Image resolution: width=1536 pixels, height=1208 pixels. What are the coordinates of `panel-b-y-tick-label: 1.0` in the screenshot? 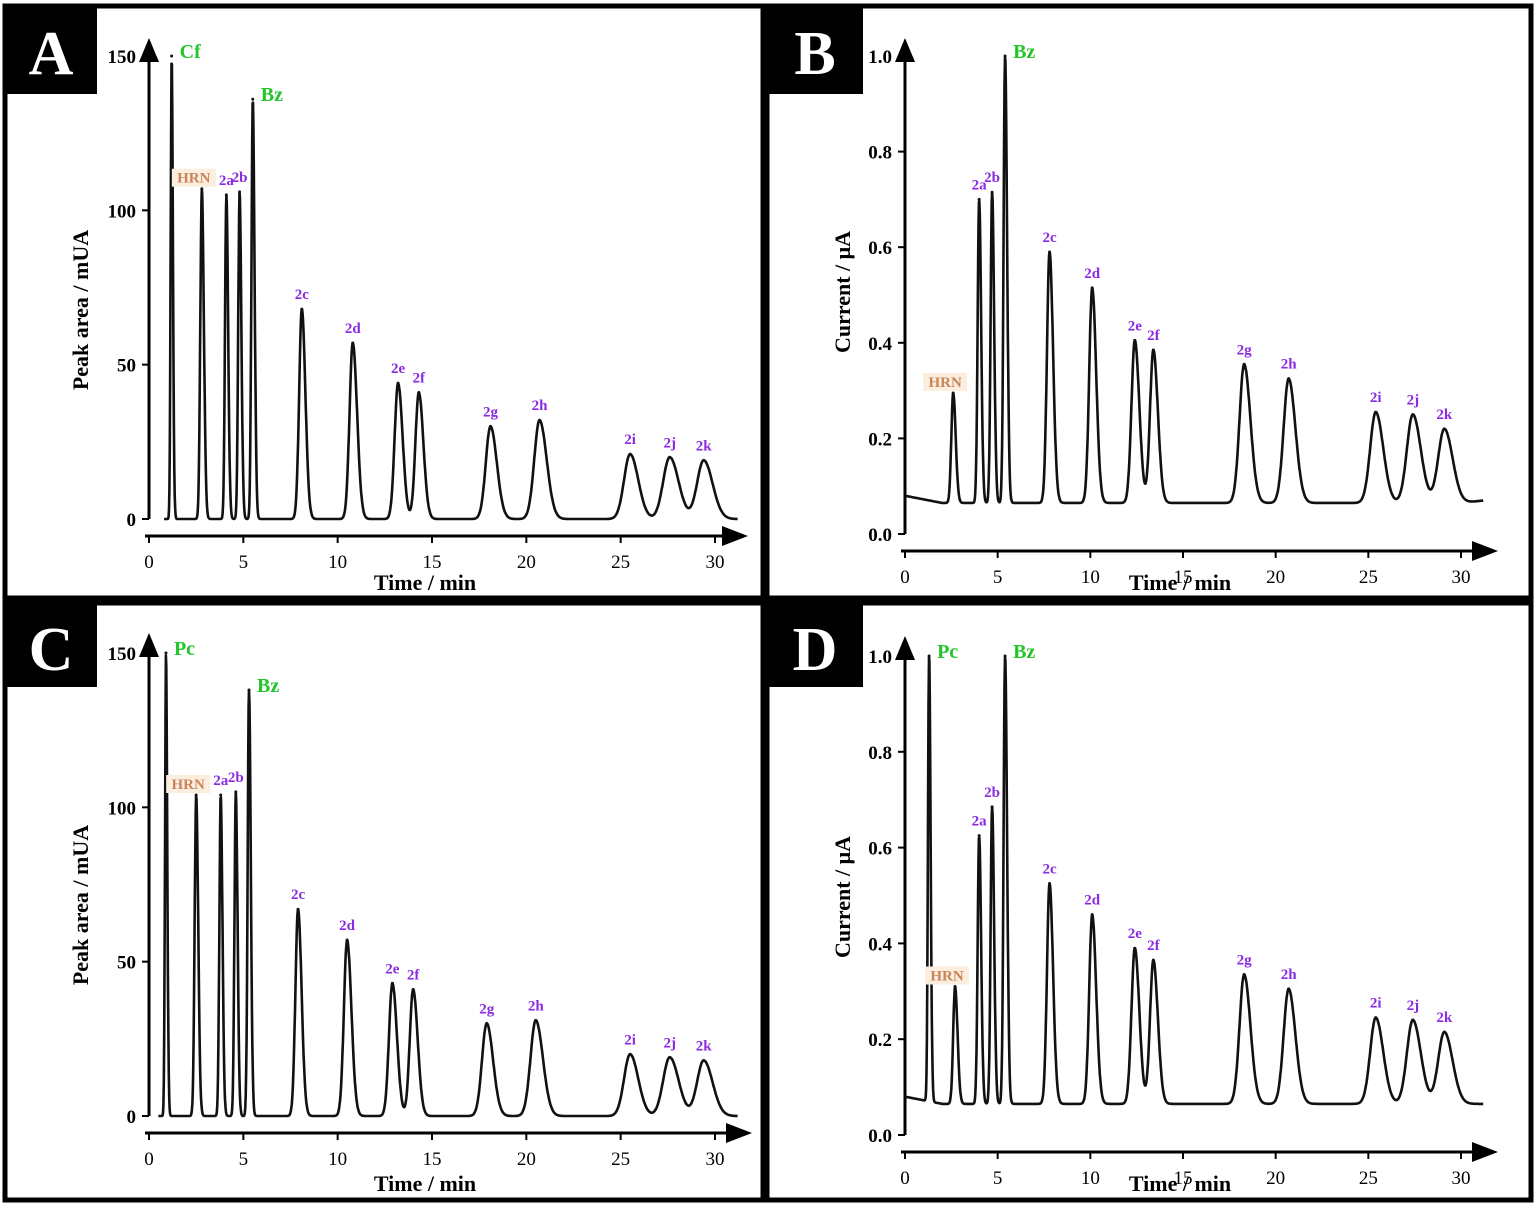 It's located at (880, 57).